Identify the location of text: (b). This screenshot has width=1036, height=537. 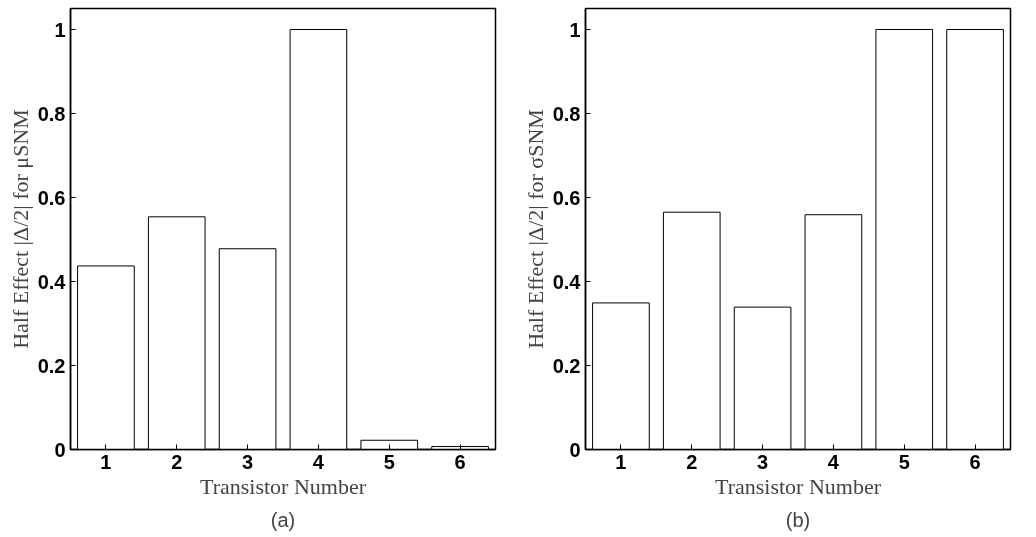
(798, 519).